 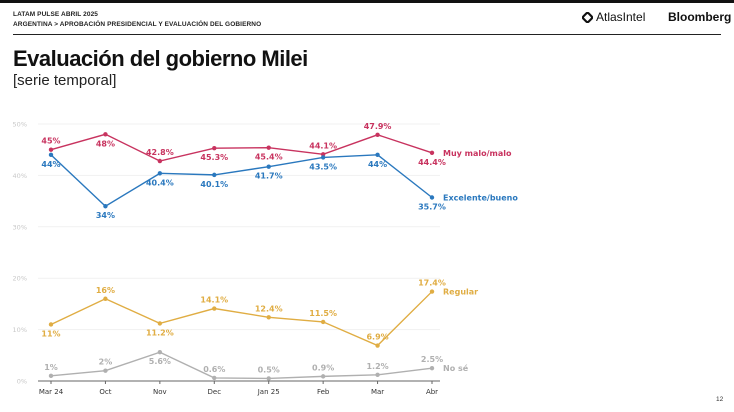 I want to click on atlasintel-logo: AtlasIntel, so click(x=613, y=17).